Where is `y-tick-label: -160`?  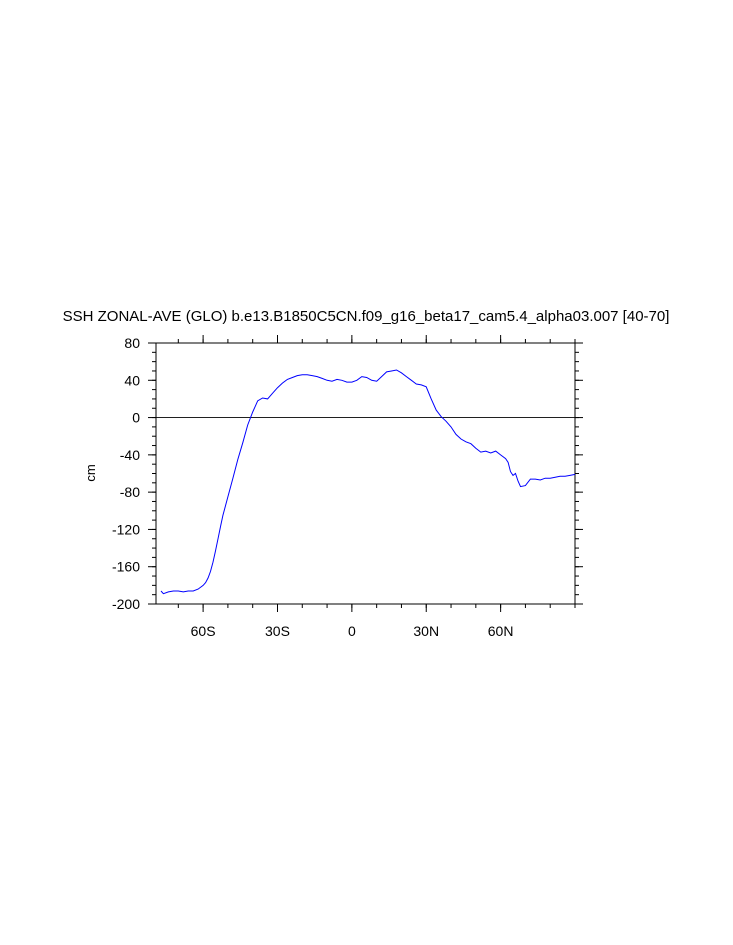 y-tick-label: -160 is located at coordinates (126, 567).